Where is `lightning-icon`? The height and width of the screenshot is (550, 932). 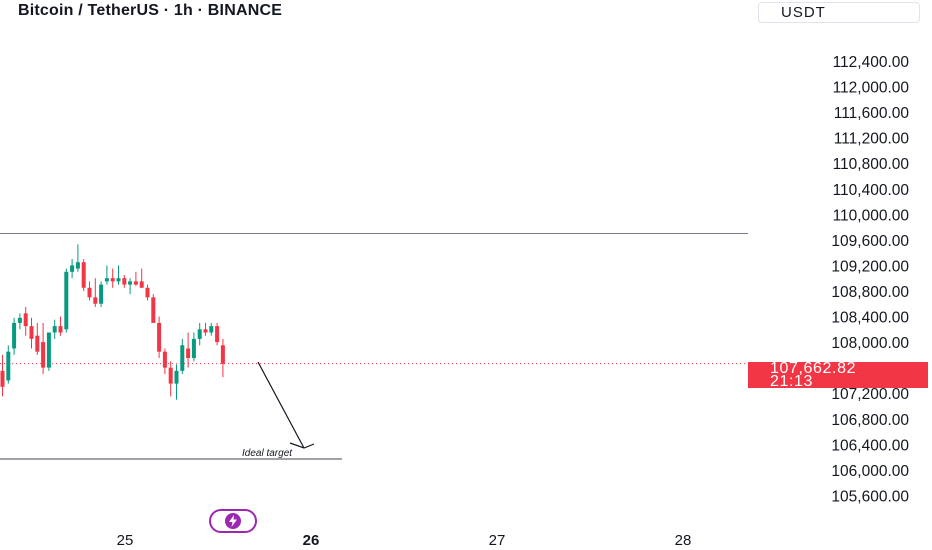
lightning-icon is located at coordinates (233, 521).